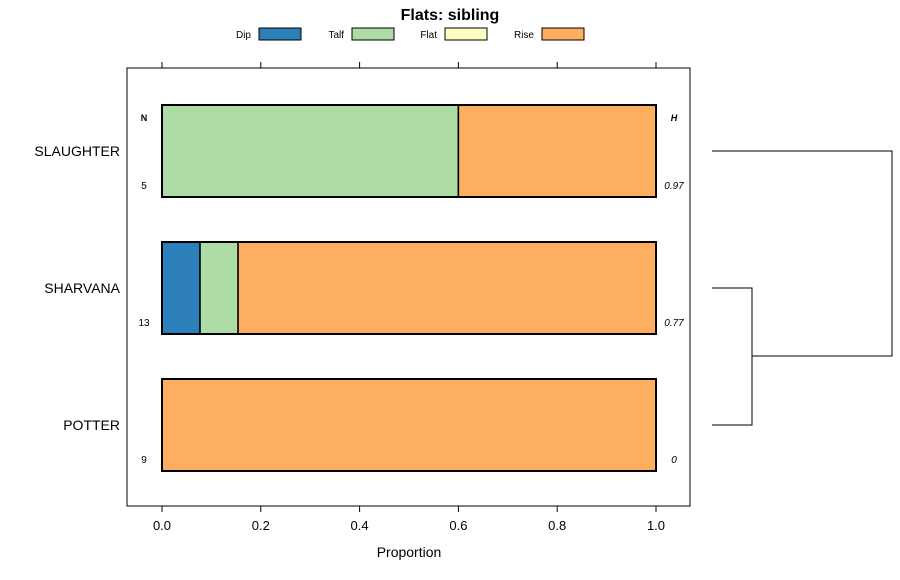 This screenshot has height=580, width=900. What do you see at coordinates (802, 253) in the screenshot?
I see `dendrogram-branch-root` at bounding box center [802, 253].